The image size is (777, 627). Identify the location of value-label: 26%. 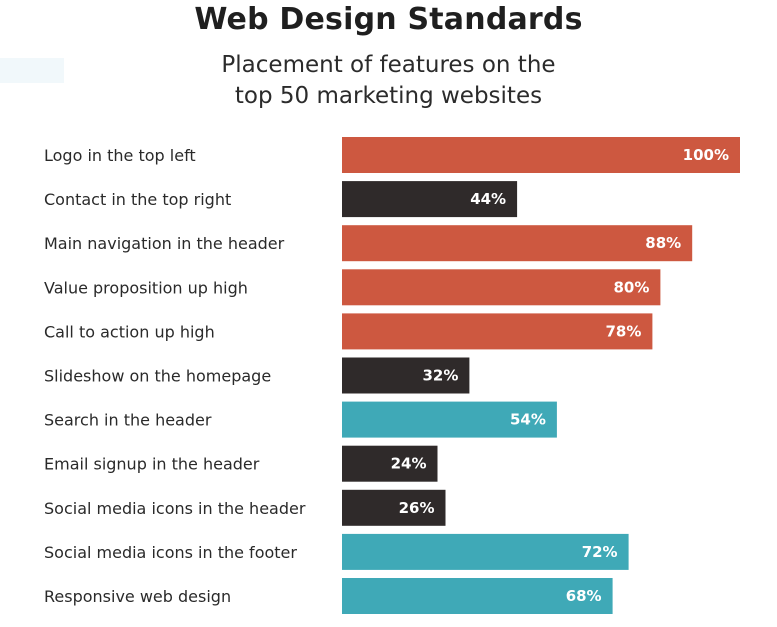
(417, 508).